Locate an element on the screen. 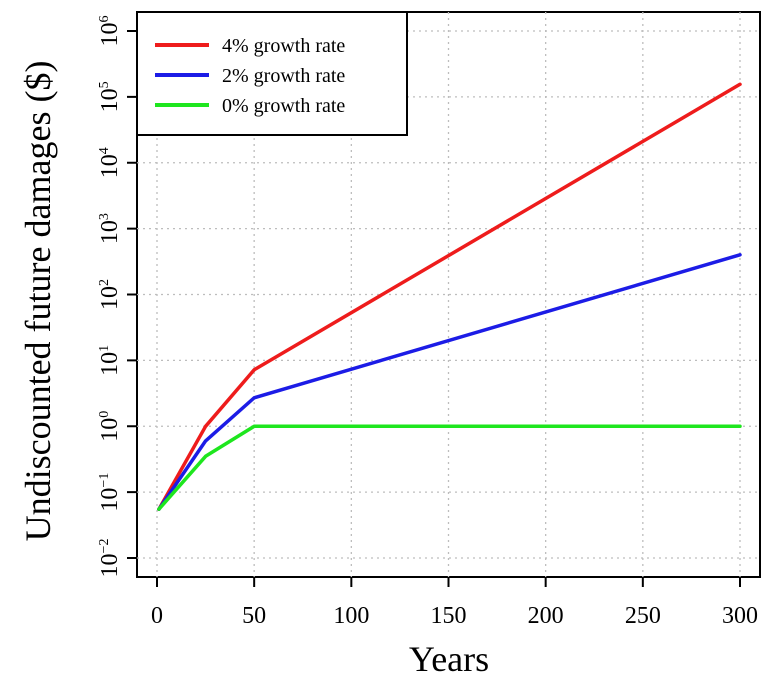 The image size is (782, 679). y-axis-title: Undiscounted future damages ($) is located at coordinates (38, 301).